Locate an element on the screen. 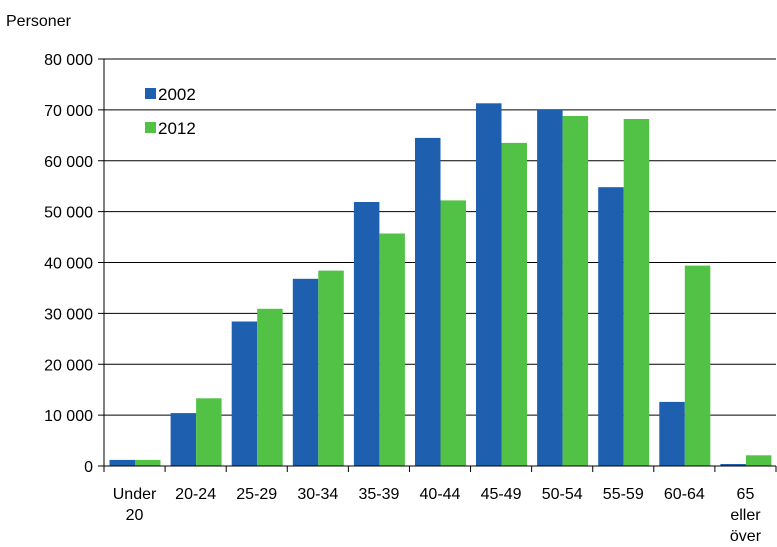  x-tick-label: 40-44 is located at coordinates (440, 494).